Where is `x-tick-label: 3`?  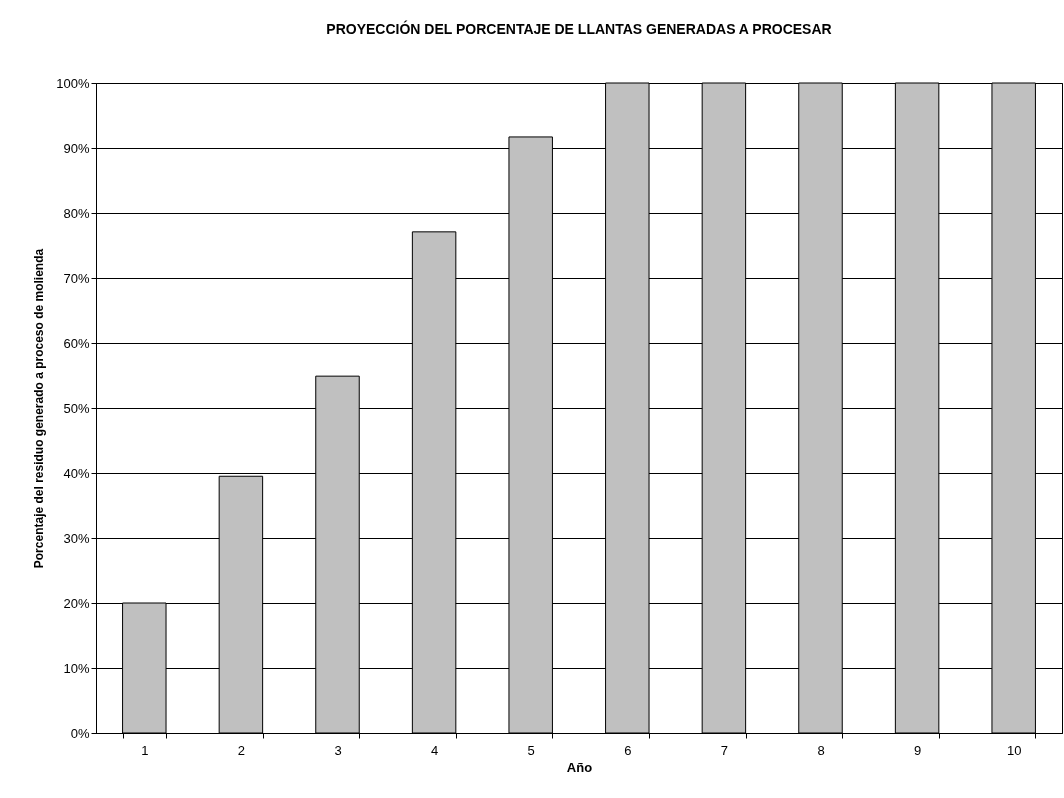
x-tick-label: 3 is located at coordinates (338, 750).